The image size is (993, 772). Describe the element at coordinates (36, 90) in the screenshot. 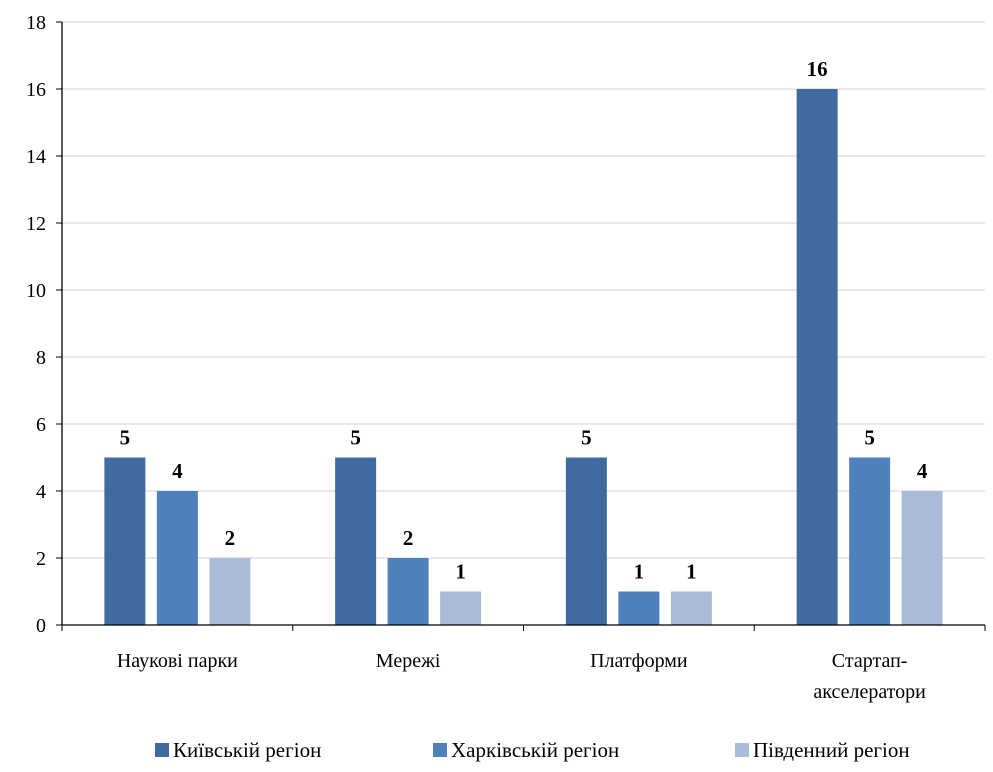

I see `y-tick-label: 16` at that location.